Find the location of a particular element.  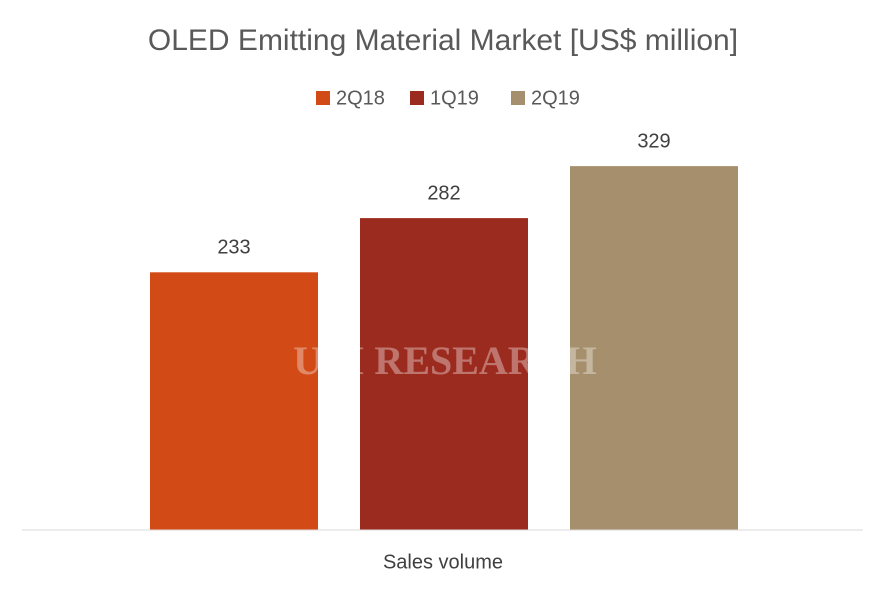

data-label: 282 is located at coordinates (443, 193).